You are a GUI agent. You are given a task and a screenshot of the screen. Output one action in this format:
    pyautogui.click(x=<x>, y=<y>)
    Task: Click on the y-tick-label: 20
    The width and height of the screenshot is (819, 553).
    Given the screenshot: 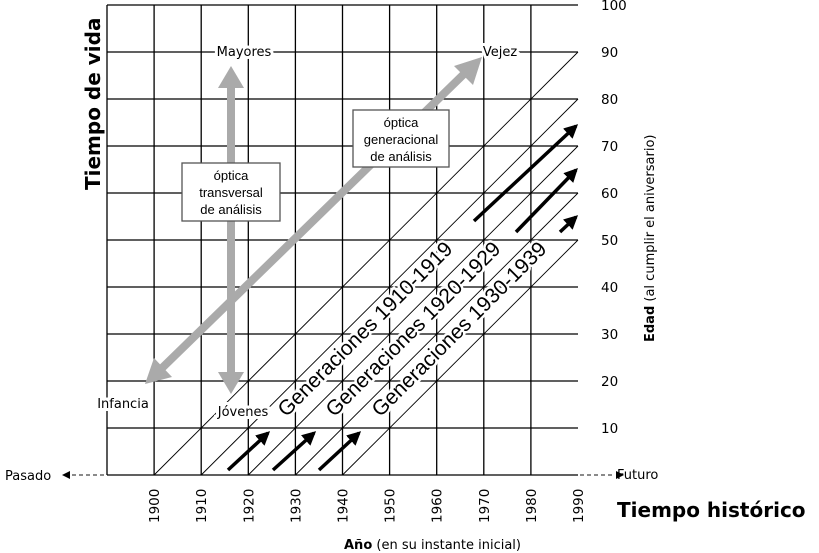 What is the action you would take?
    pyautogui.click(x=609, y=382)
    